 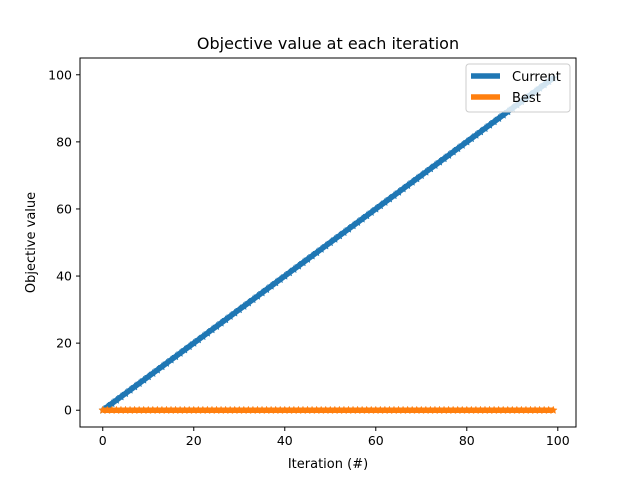 I want to click on x-tick-label: 0, so click(x=103, y=440).